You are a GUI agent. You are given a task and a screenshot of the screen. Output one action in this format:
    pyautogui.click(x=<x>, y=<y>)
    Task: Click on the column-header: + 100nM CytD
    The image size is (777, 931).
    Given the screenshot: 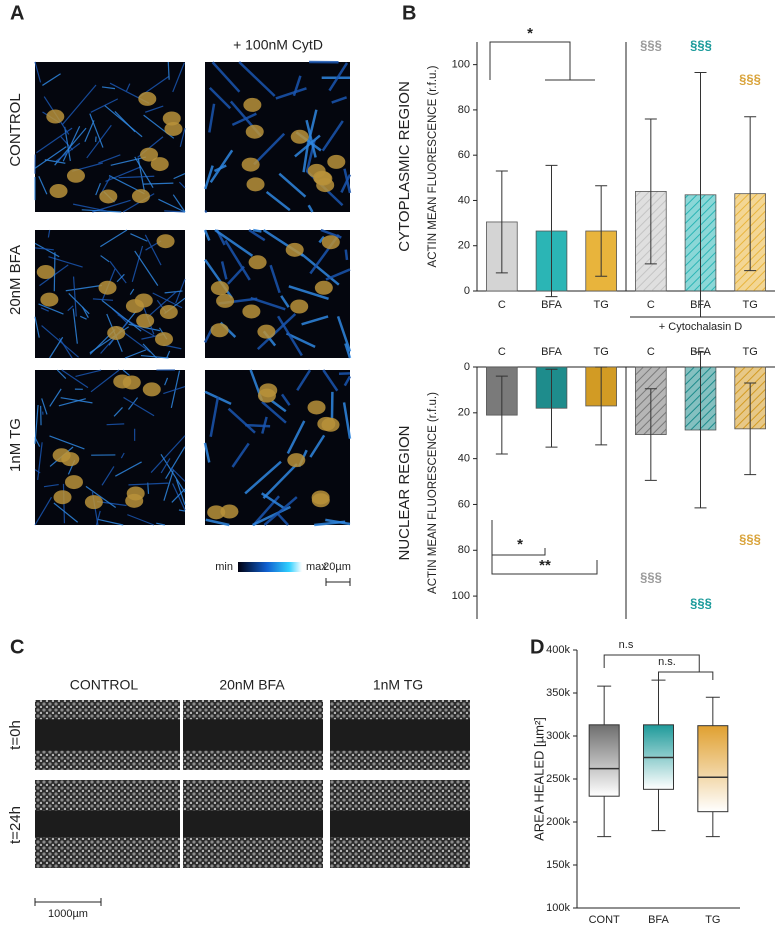 What is the action you would take?
    pyautogui.click(x=278, y=45)
    